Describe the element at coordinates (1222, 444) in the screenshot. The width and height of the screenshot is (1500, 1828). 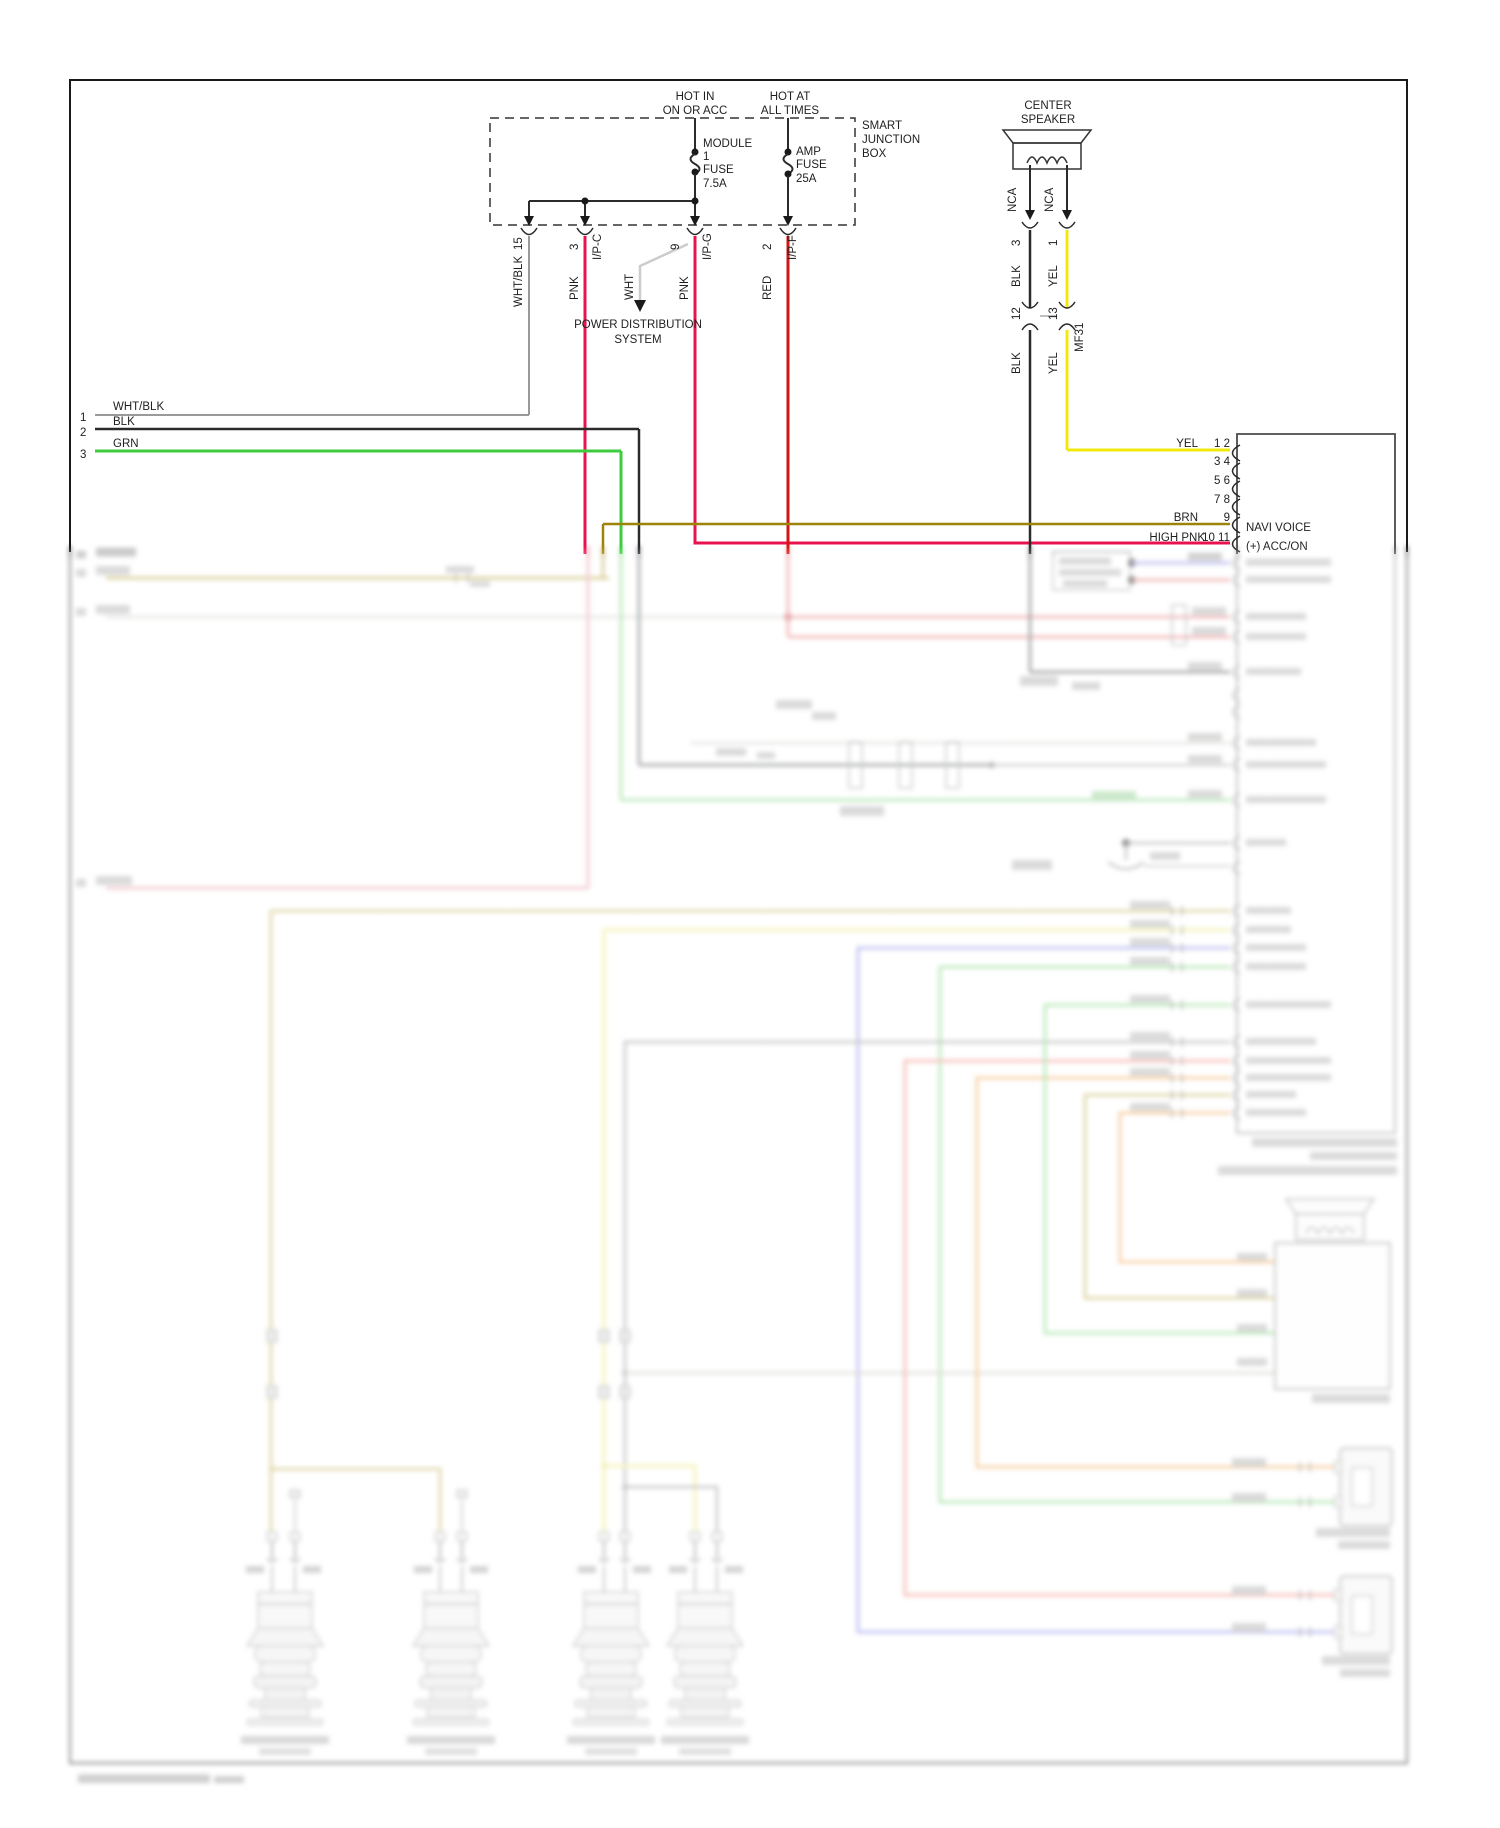
I see `svg-text: 1 2` at that location.